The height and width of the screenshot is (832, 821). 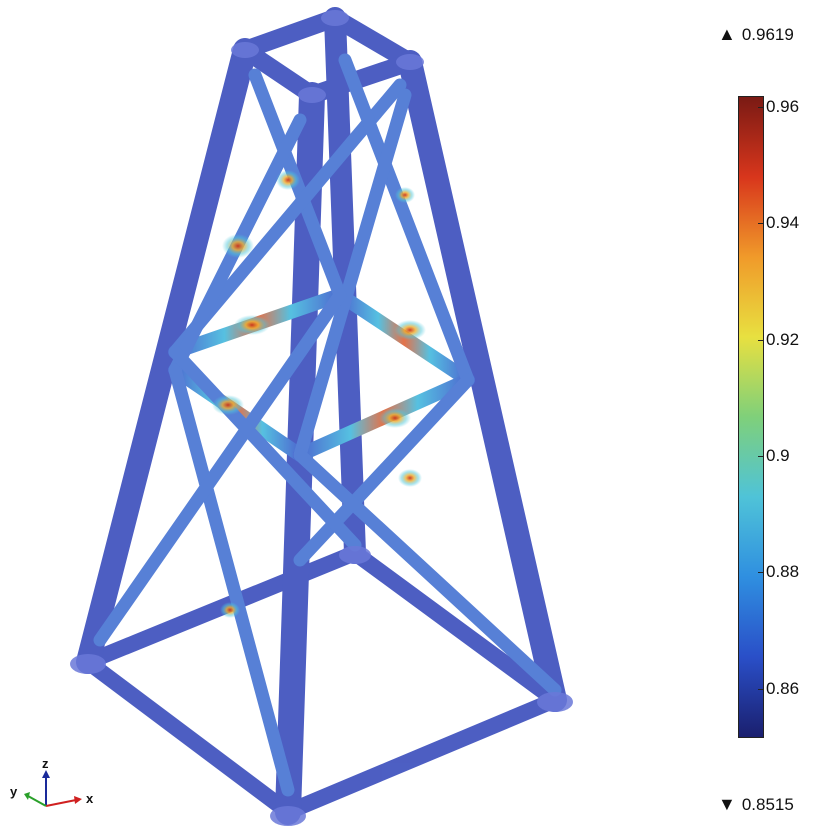 I want to click on axis-triad, so click(x=53, y=788).